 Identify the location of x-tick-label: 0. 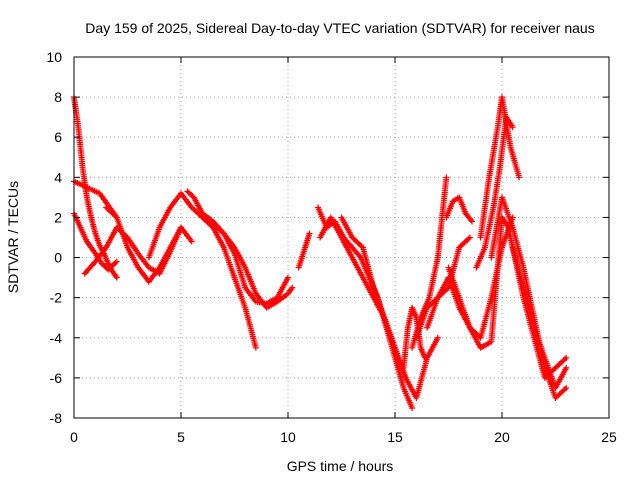
(74, 437).